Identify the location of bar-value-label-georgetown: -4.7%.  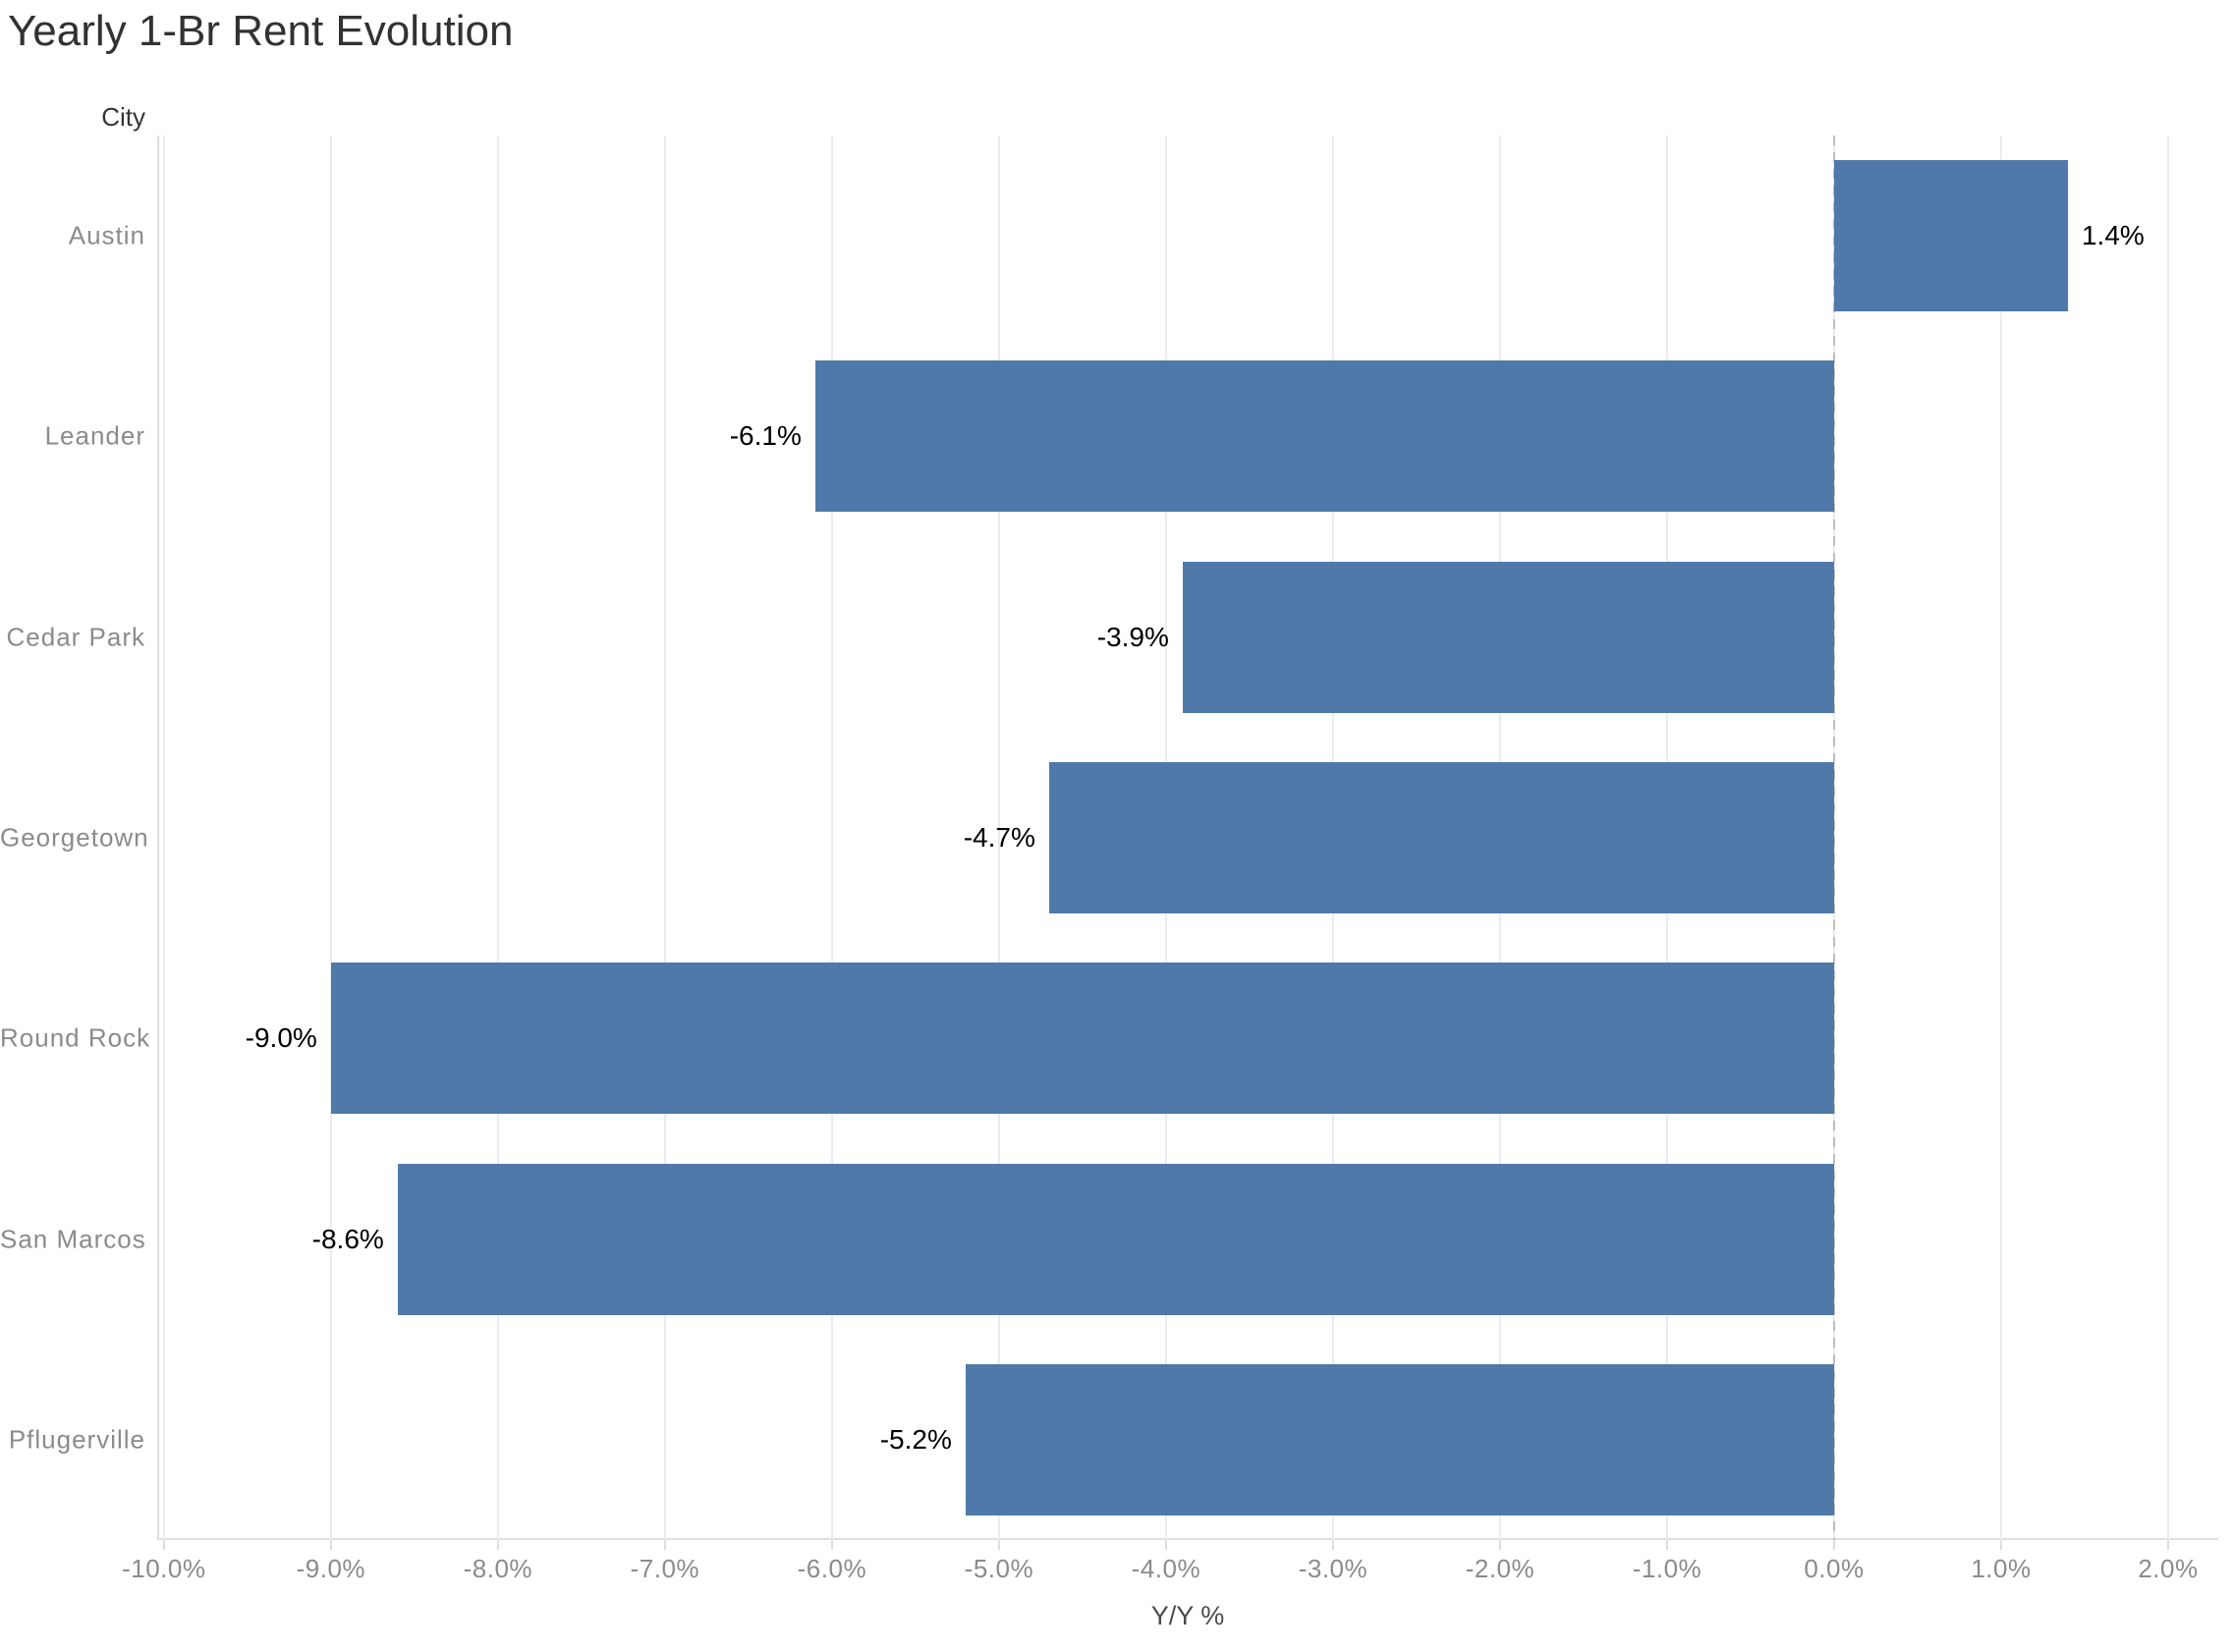
(999, 837).